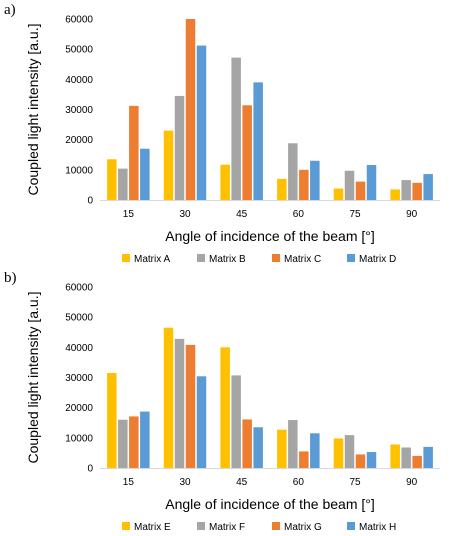  What do you see at coordinates (303, 527) in the screenshot?
I see `legend-label: Matrix G` at bounding box center [303, 527].